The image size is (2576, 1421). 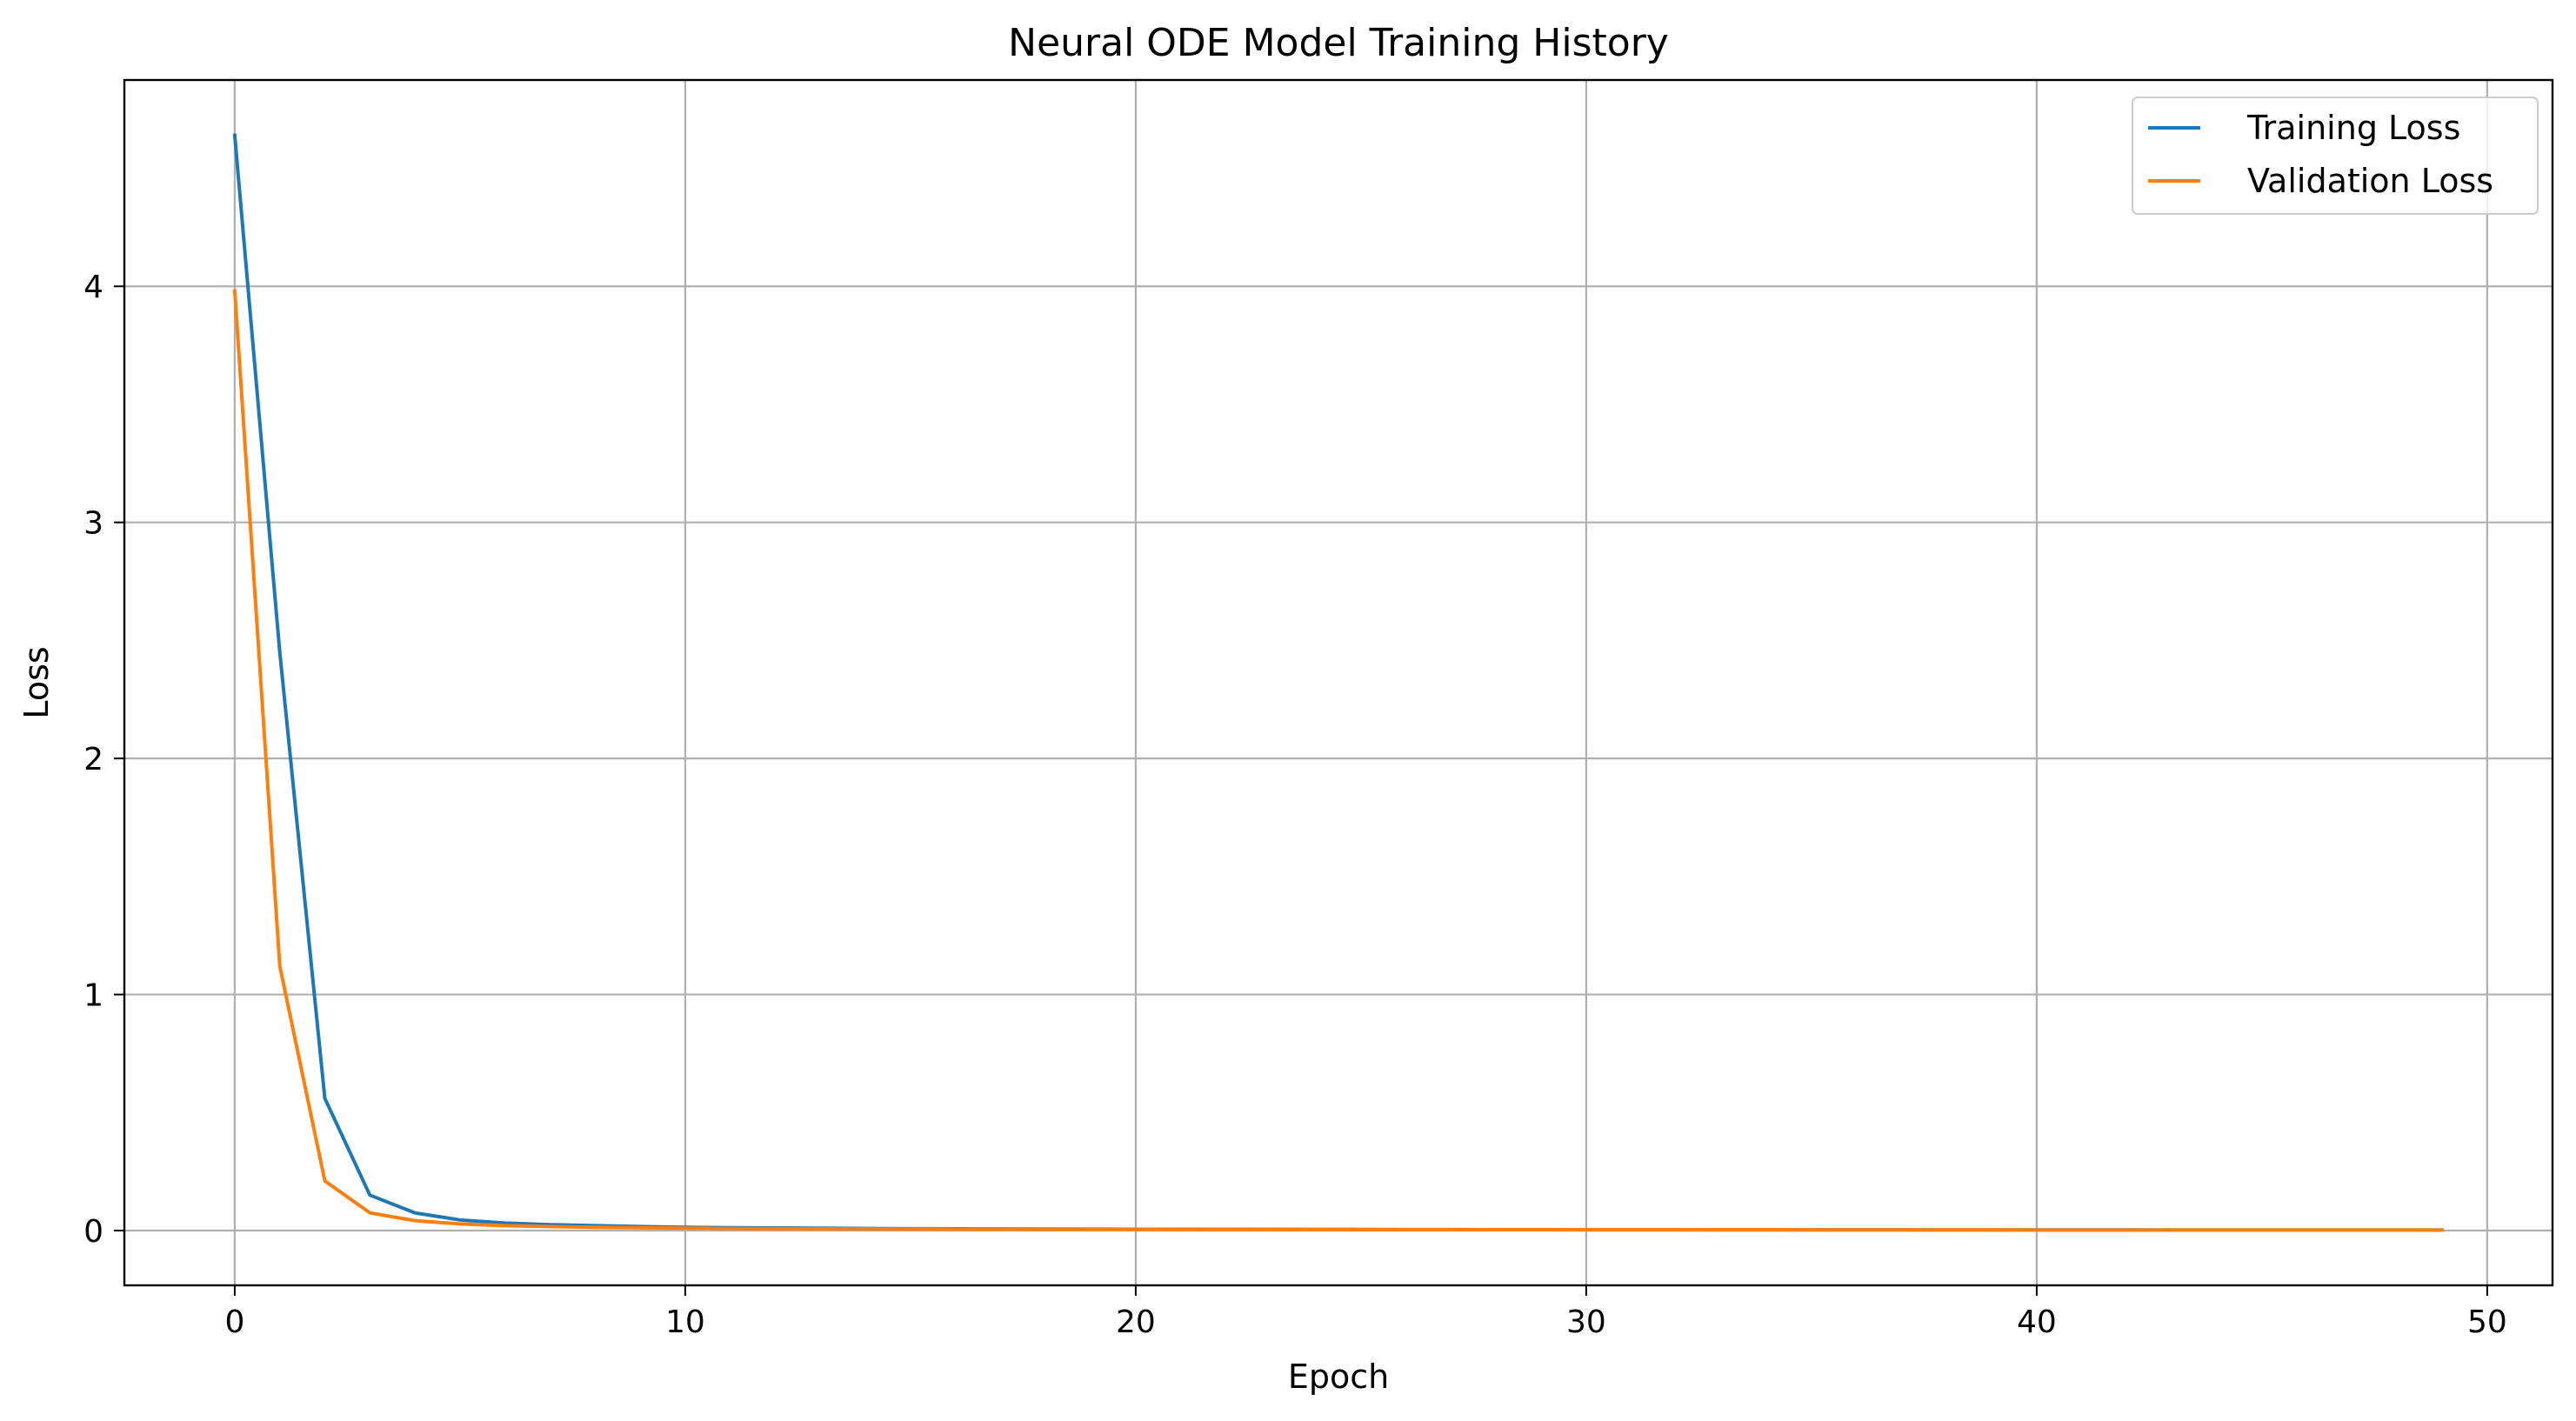 I want to click on x-tick-label: 10, so click(x=685, y=1322).